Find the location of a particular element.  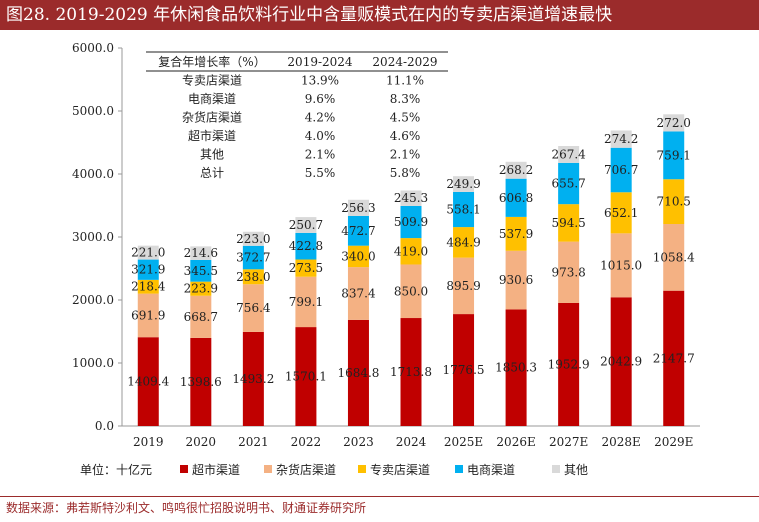

x-tick-label: 2025E is located at coordinates (463, 442).